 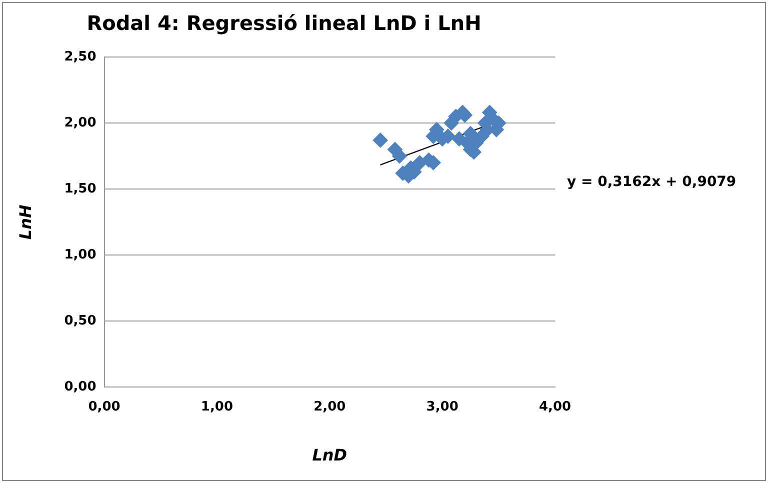 What do you see at coordinates (80, 321) in the screenshot?
I see `y-tick-label: 0,50` at bounding box center [80, 321].